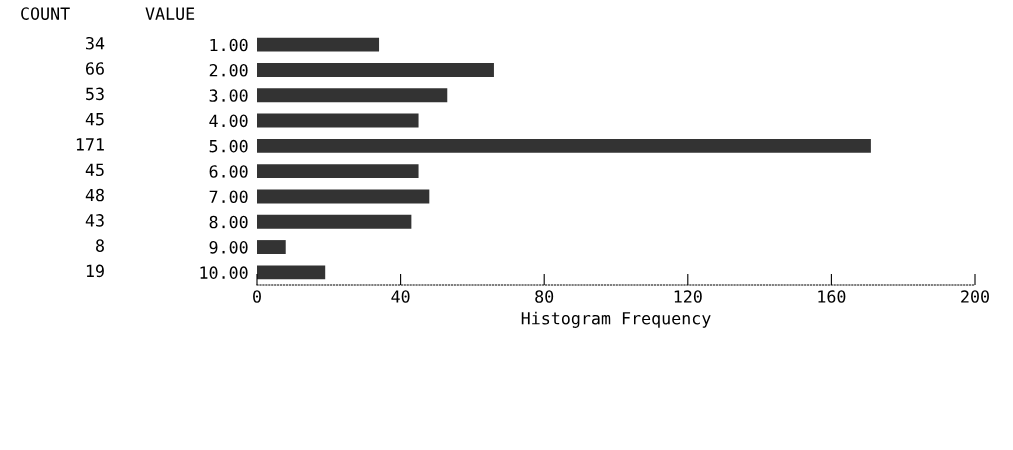 Image resolution: width=1013 pixels, height=450 pixels. I want to click on y-tick-label: 5.00, so click(228, 146).